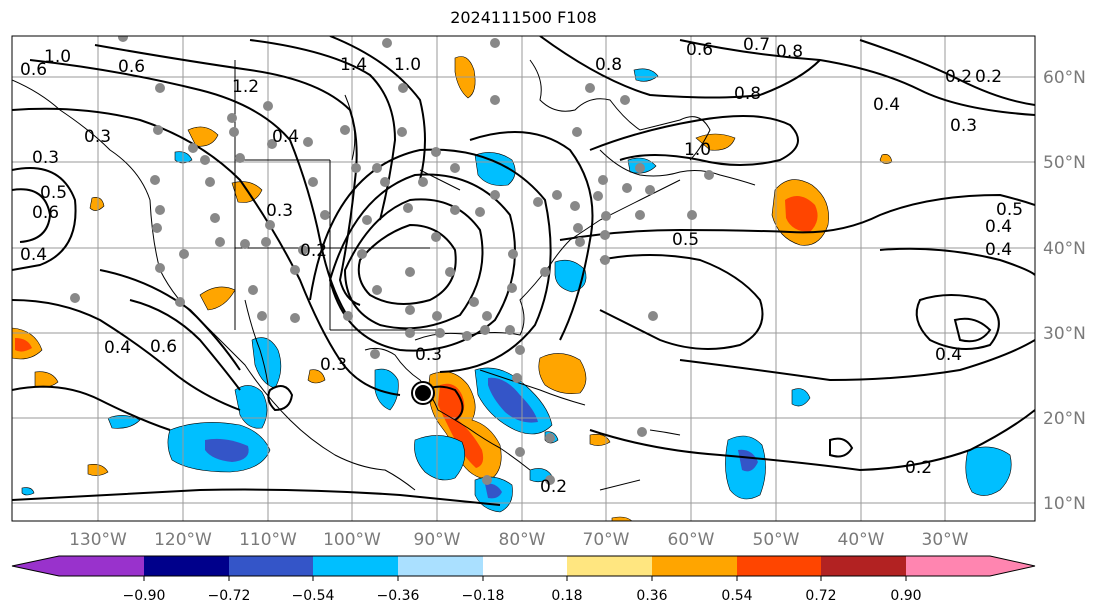 This screenshot has height=615, width=1105. Describe the element at coordinates (1012, 566) in the screenshot. I see `colorbar-extend-high` at that location.